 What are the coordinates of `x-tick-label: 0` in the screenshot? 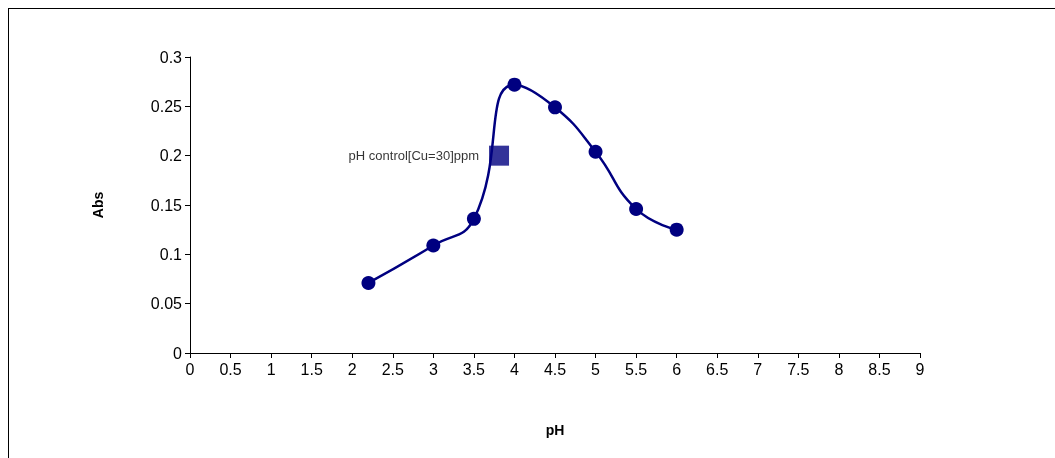 It's located at (190, 369).